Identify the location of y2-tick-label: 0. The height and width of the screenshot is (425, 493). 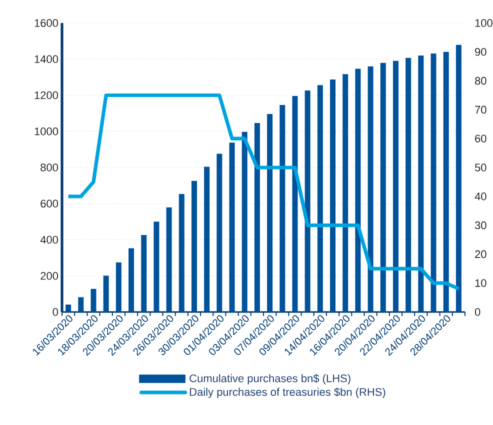
(477, 312).